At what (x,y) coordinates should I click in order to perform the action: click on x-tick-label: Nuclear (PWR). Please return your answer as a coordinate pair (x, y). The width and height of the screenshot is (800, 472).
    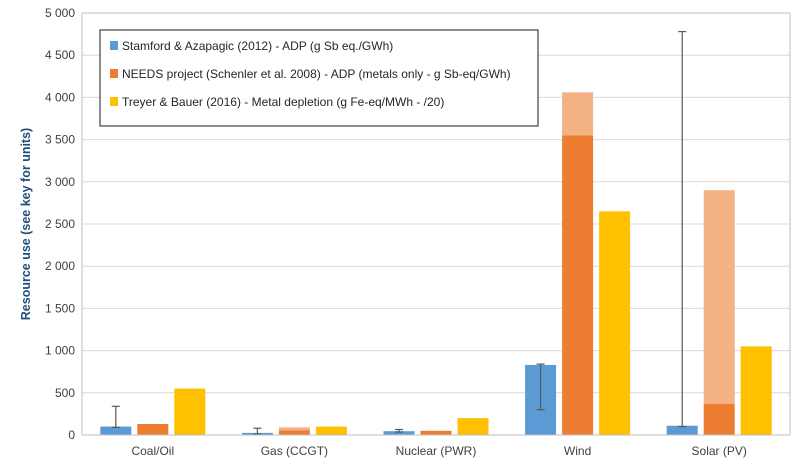
    Looking at the image, I should click on (436, 451).